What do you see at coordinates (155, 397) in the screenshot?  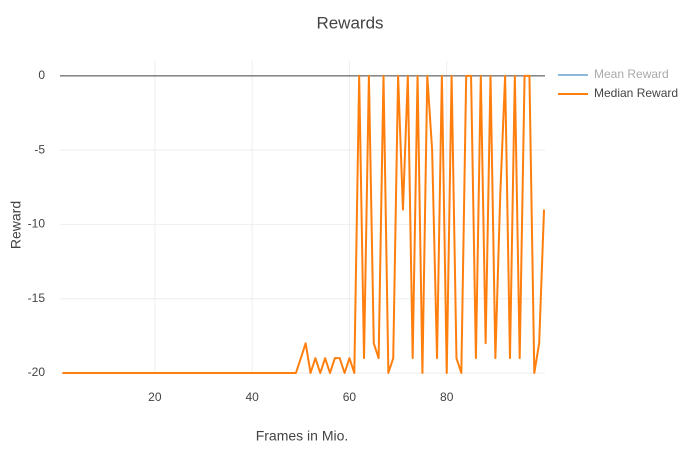 I see `x-tick-label: 20` at bounding box center [155, 397].